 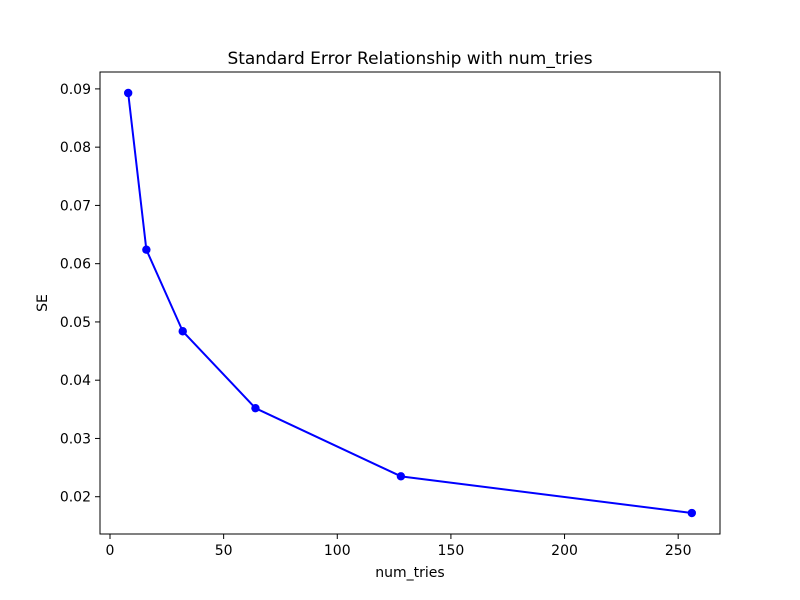 I want to click on x-axis-ticks: 0 50 100 150 200 250, so click(x=399, y=546).